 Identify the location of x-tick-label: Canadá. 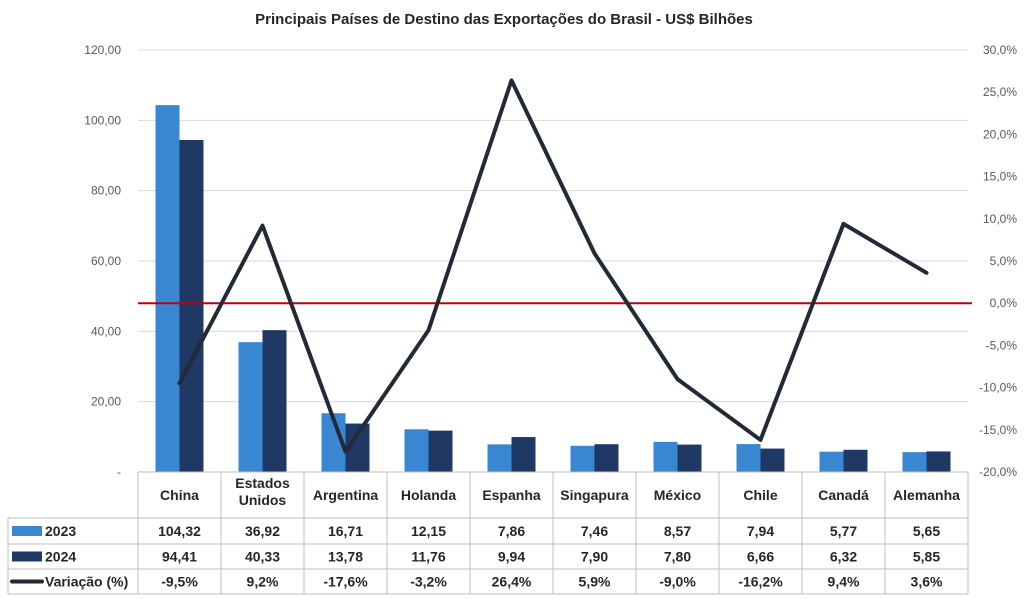
(843, 495).